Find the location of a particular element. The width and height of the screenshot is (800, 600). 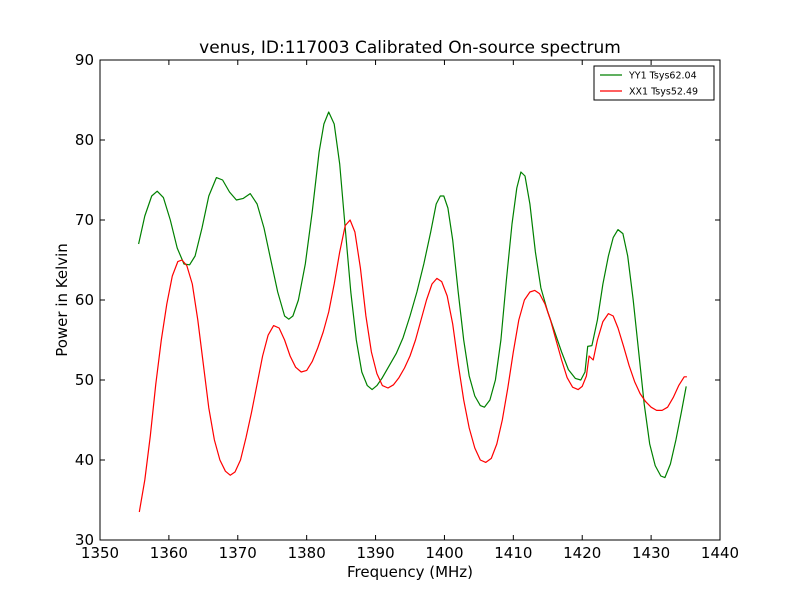

x-tick-label: 1360 is located at coordinates (169, 553).